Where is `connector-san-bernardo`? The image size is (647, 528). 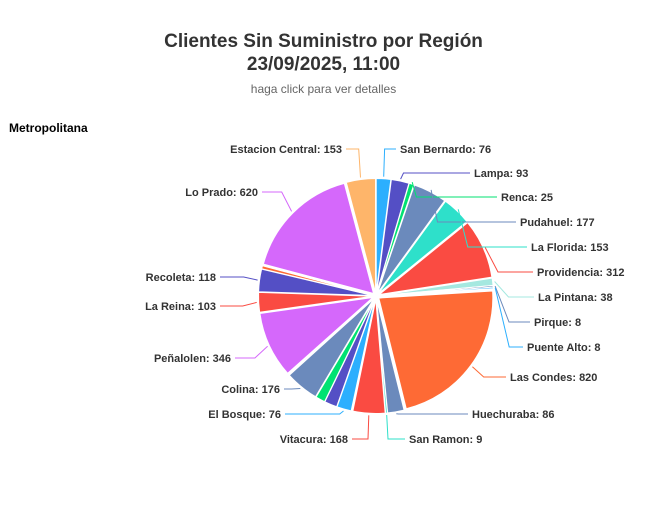
connector-san-bernardo is located at coordinates (389, 162).